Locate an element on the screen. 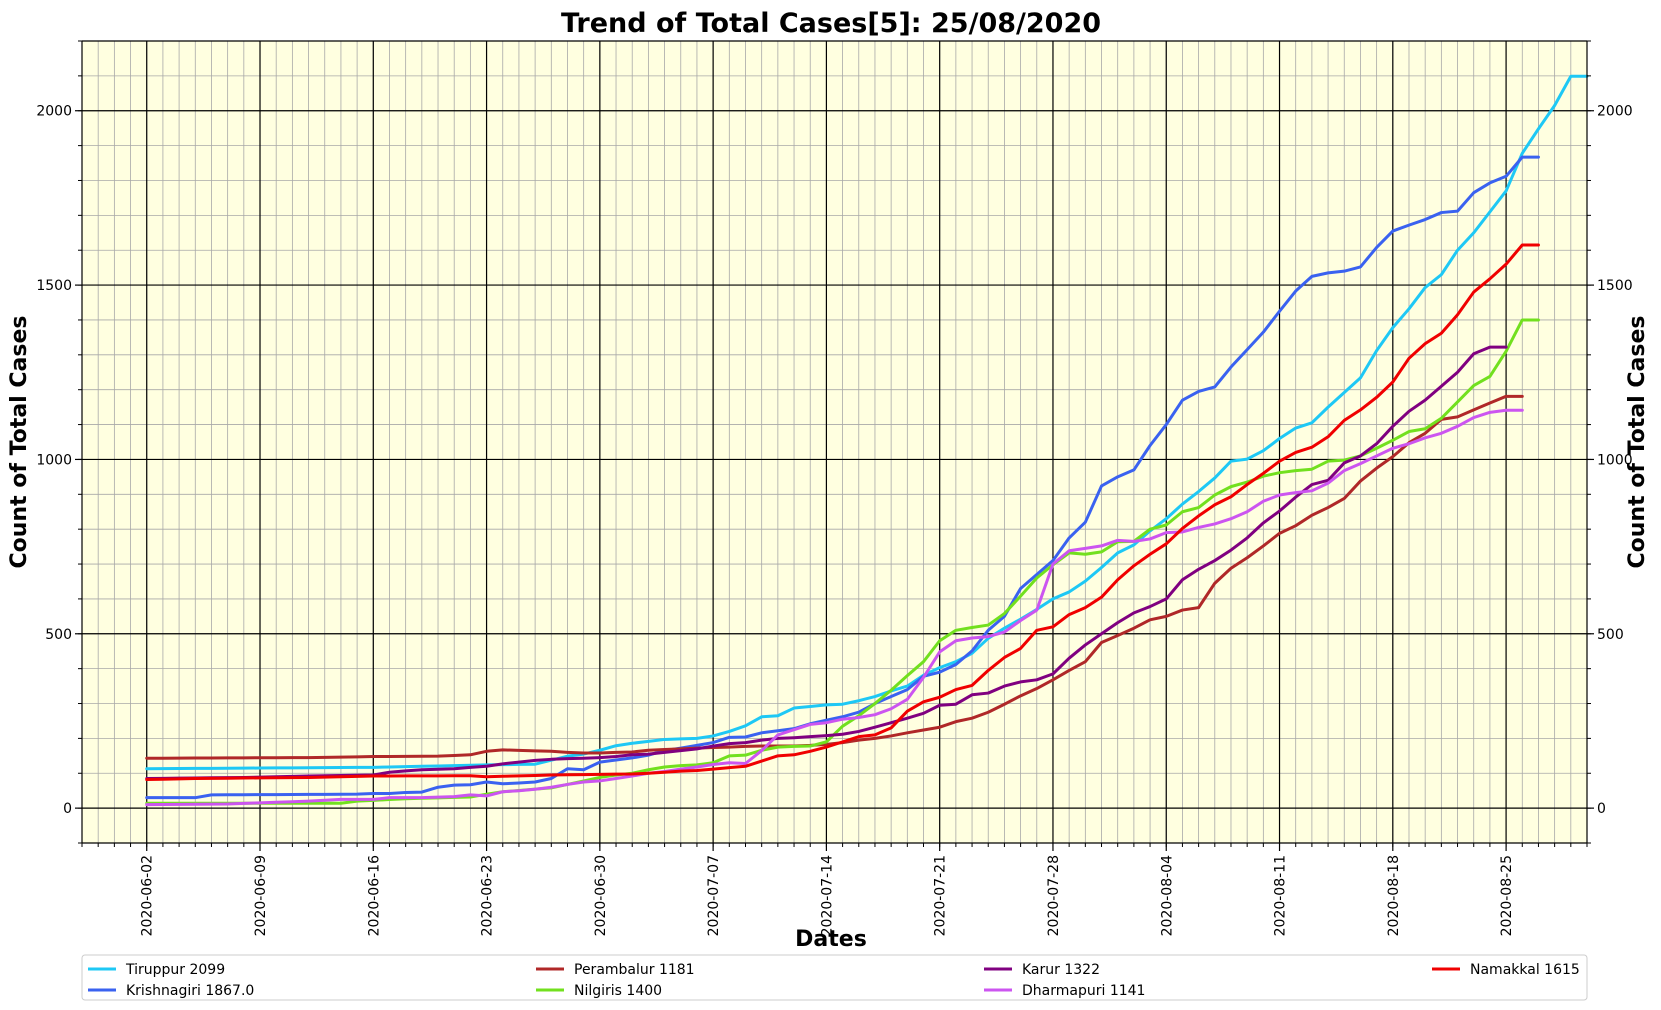  y-axis-left-ticks: 0 500 1000 1500 2000 is located at coordinates (59, 460).